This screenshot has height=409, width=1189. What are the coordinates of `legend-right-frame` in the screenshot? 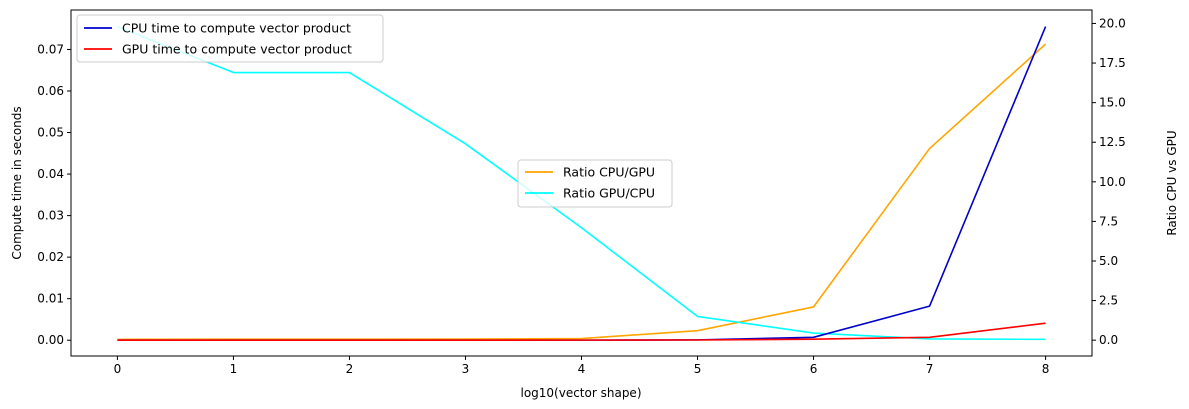 It's located at (595, 183).